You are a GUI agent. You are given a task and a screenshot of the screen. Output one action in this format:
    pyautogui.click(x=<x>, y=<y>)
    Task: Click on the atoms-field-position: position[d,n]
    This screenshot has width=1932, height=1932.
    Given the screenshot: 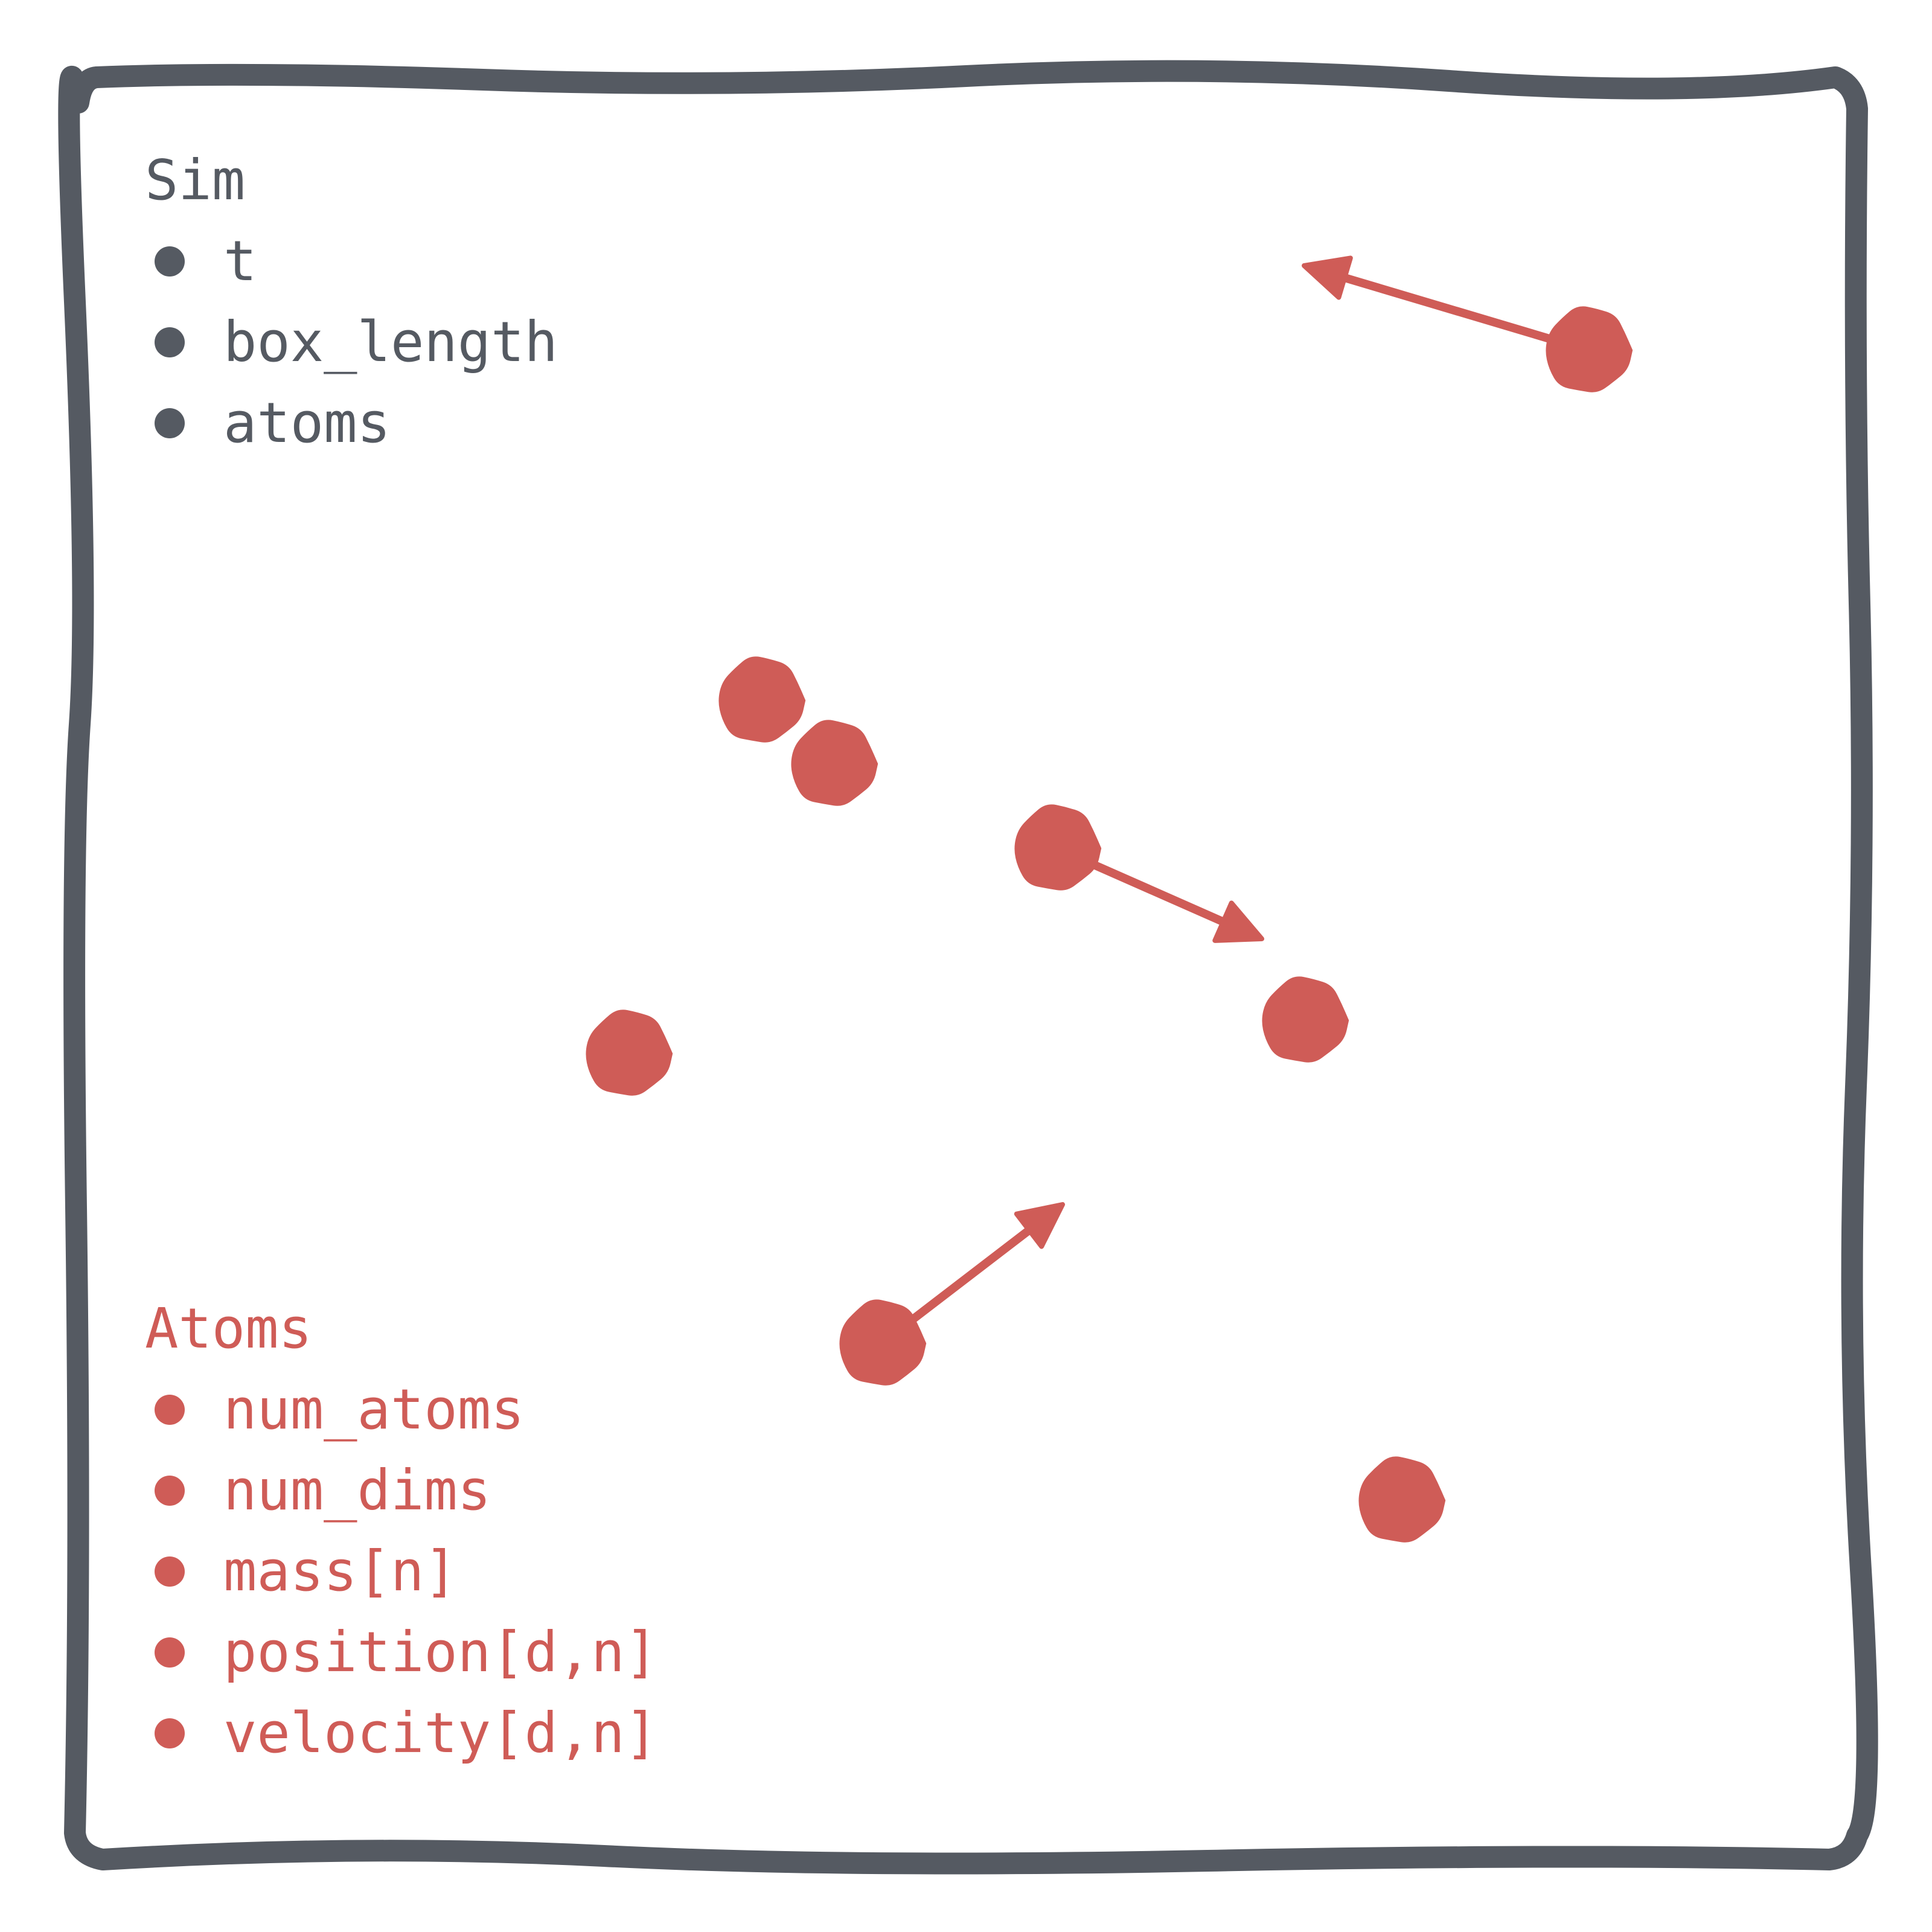 What is the action you would take?
    pyautogui.click(x=401, y=1652)
    